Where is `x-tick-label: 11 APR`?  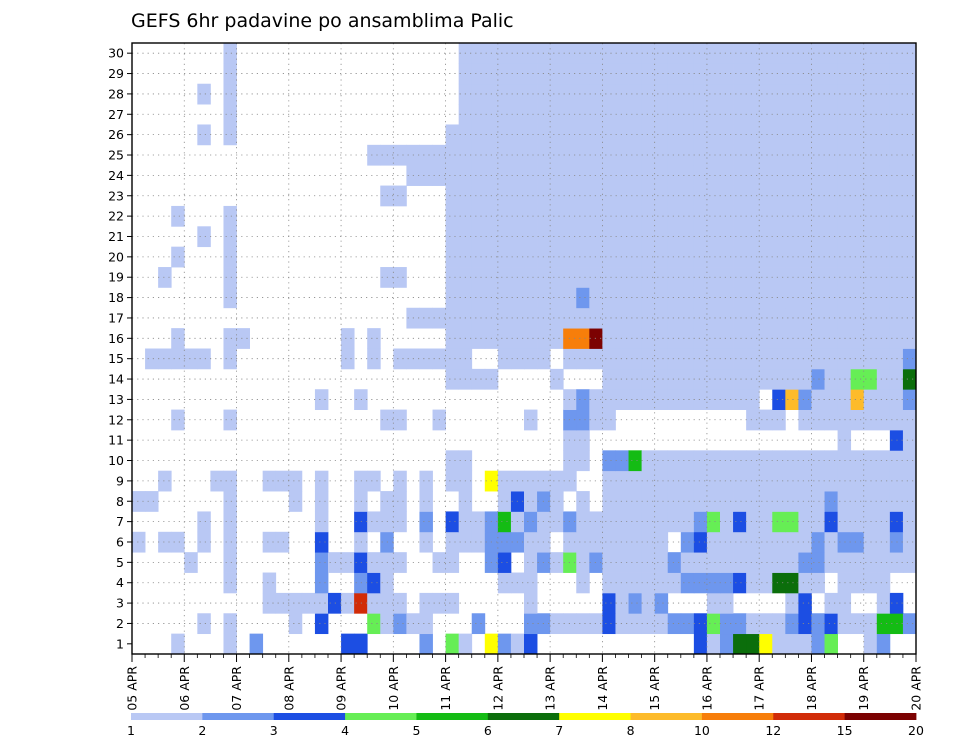
x-tick-label: 11 APR is located at coordinates (445, 688).